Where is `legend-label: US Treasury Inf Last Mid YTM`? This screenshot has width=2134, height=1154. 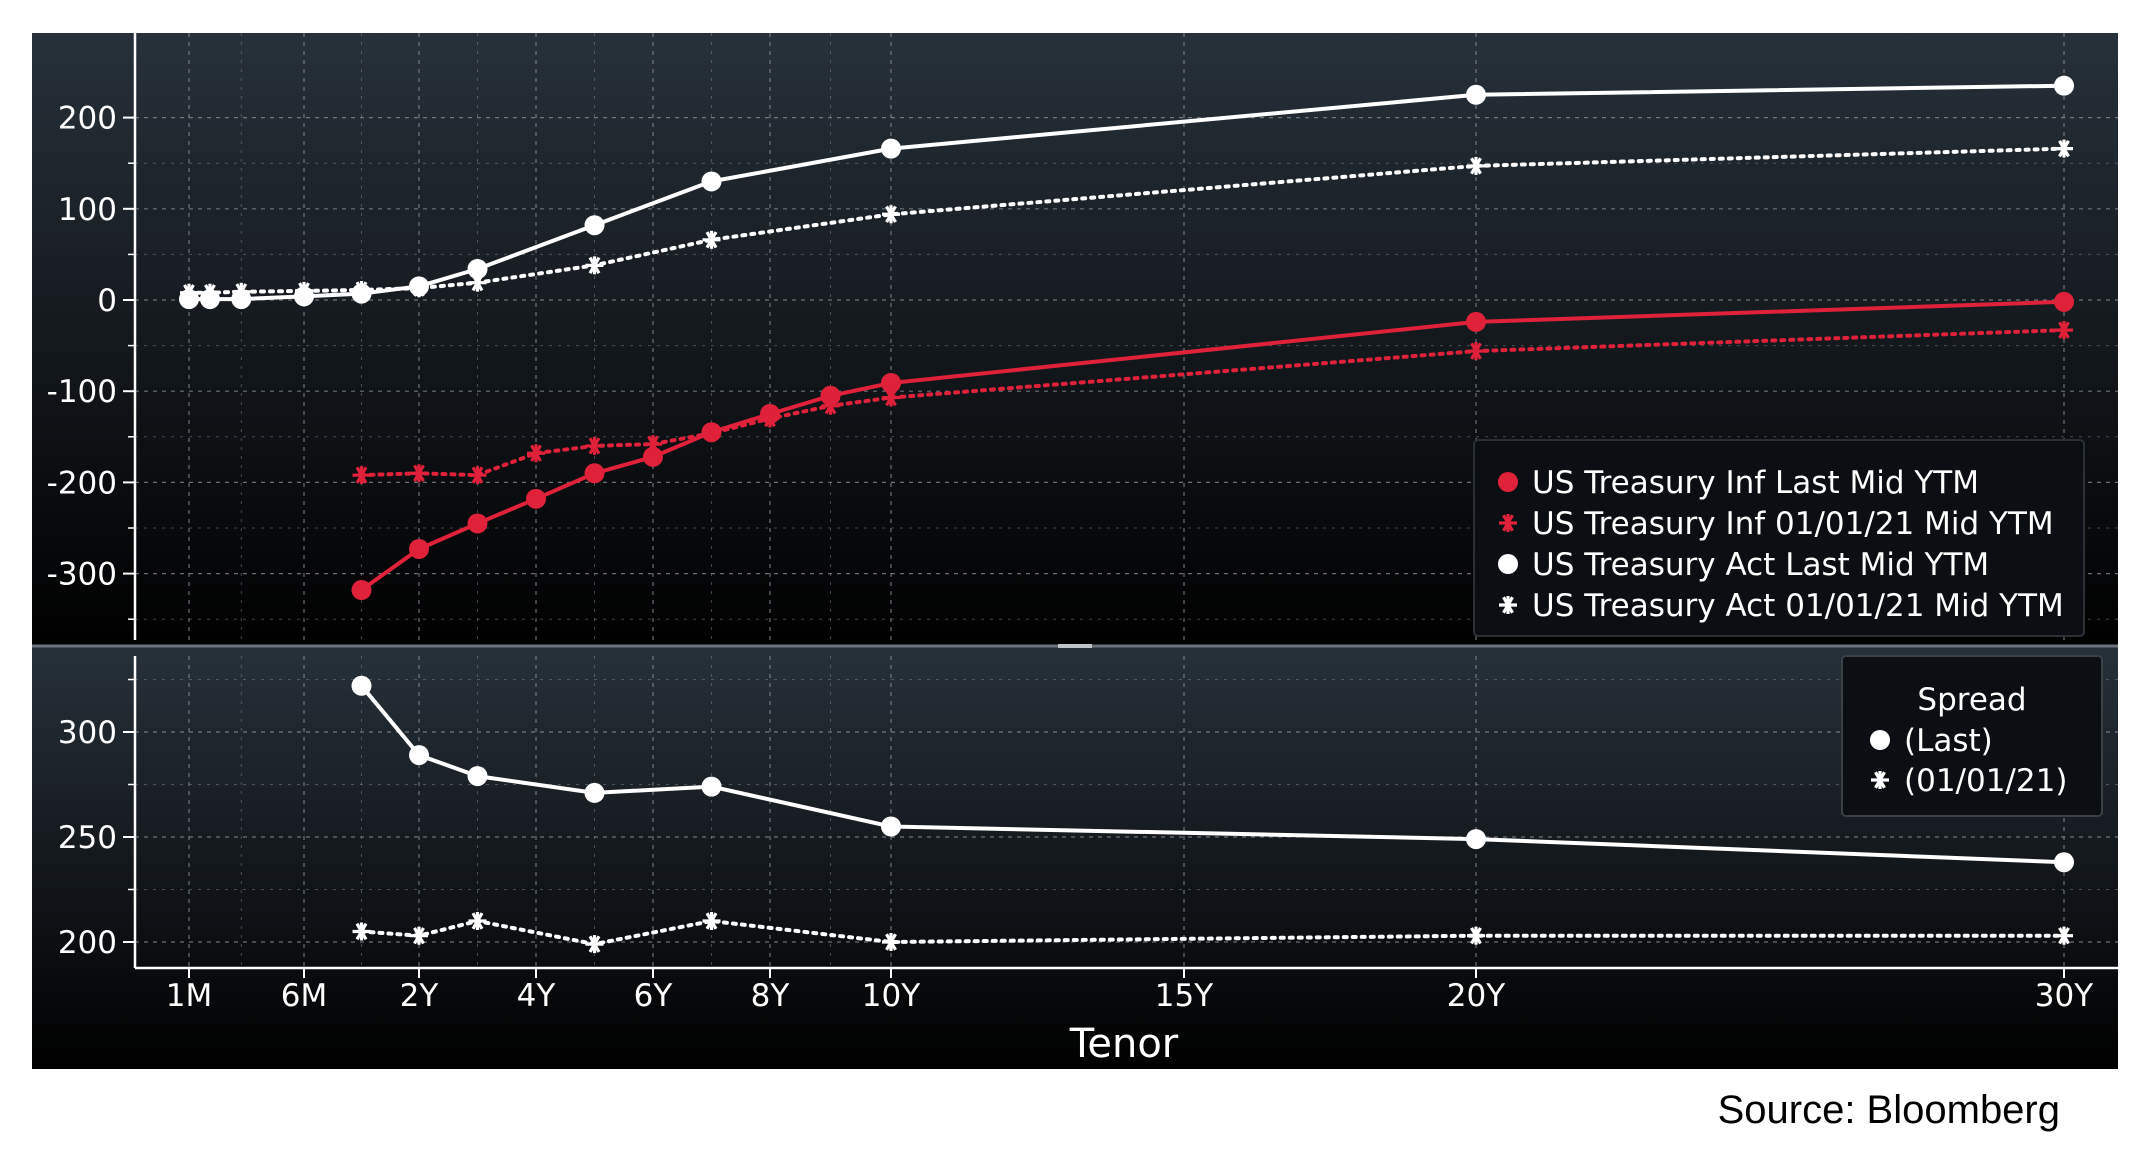
legend-label: US Treasury Inf Last Mid YTM is located at coordinates (1755, 483).